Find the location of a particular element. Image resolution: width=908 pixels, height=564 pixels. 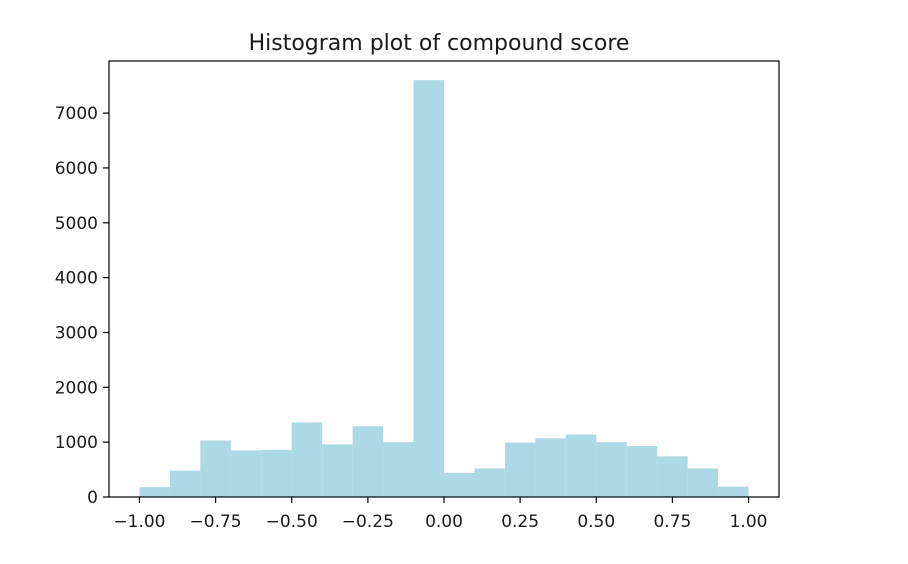

x-tick-label: −1.00 is located at coordinates (139, 522).